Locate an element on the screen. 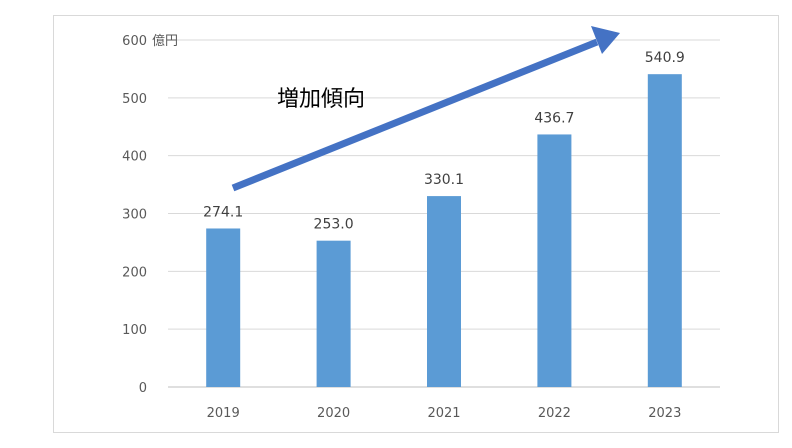 The image size is (792, 448). y-tick-label: 300 is located at coordinates (134, 215).